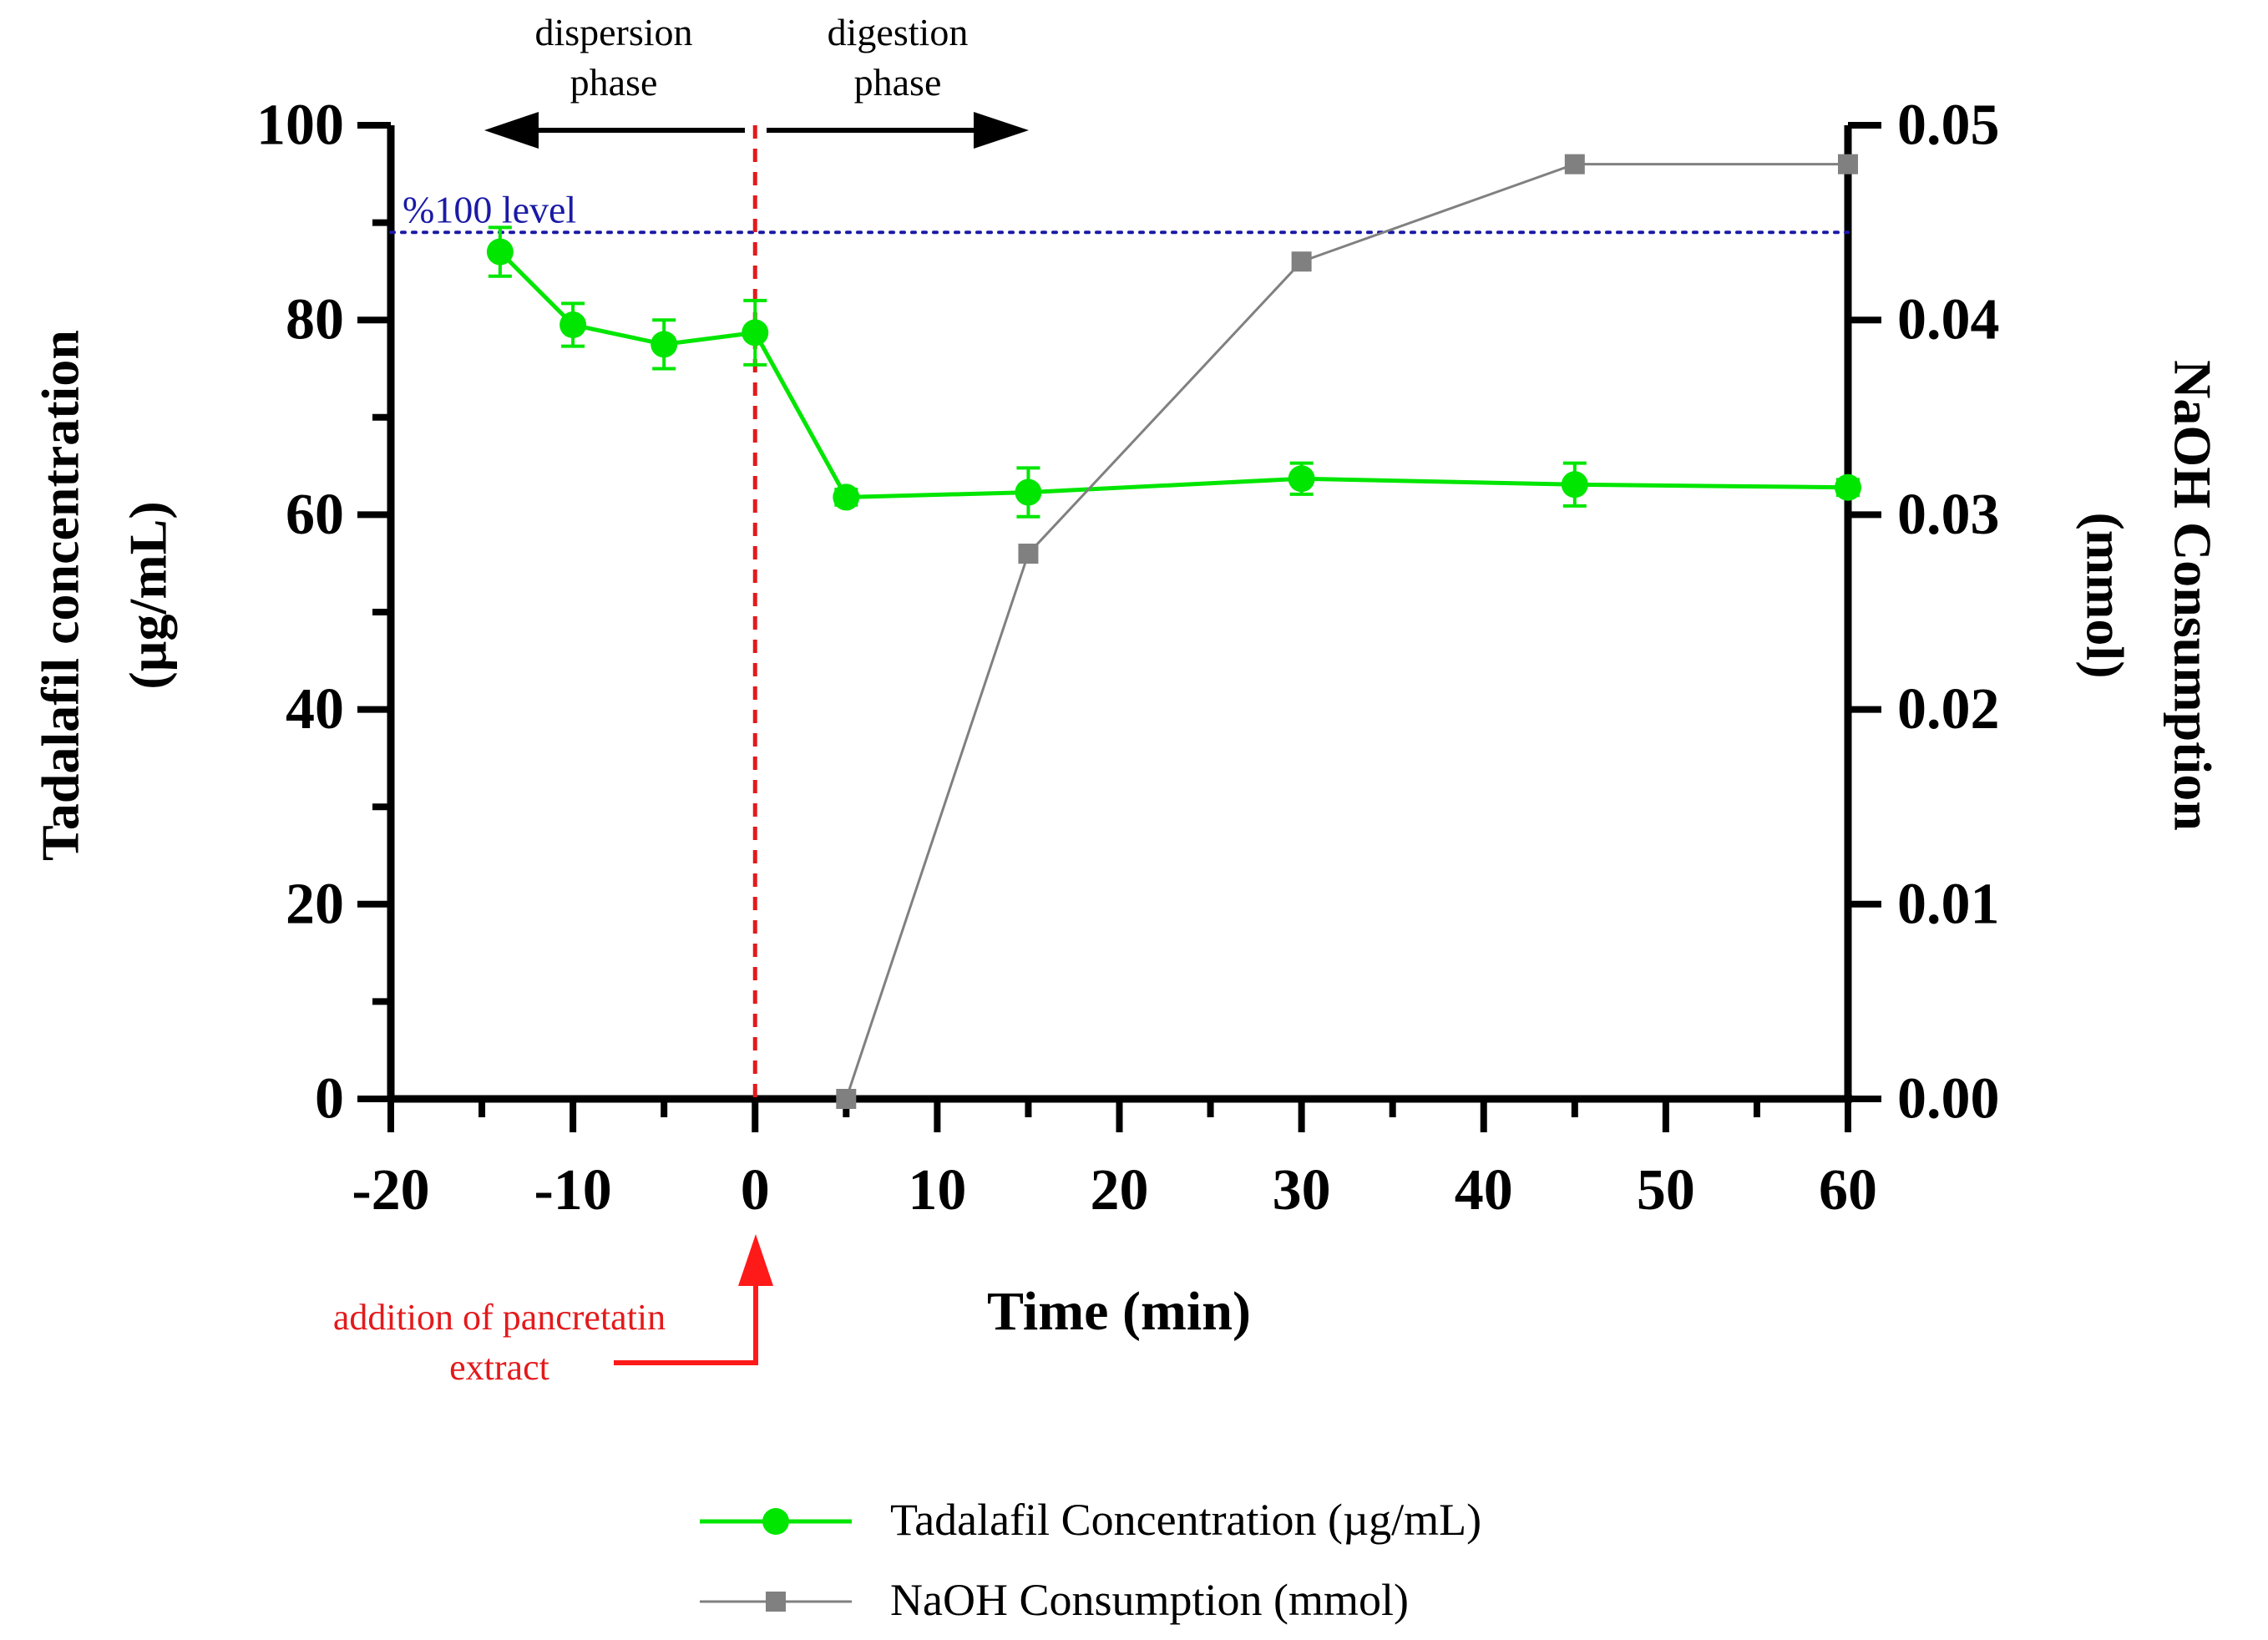 This screenshot has height=1640, width=2268. Describe the element at coordinates (512, 130) in the screenshot. I see `dispersion-arrow-head` at that location.